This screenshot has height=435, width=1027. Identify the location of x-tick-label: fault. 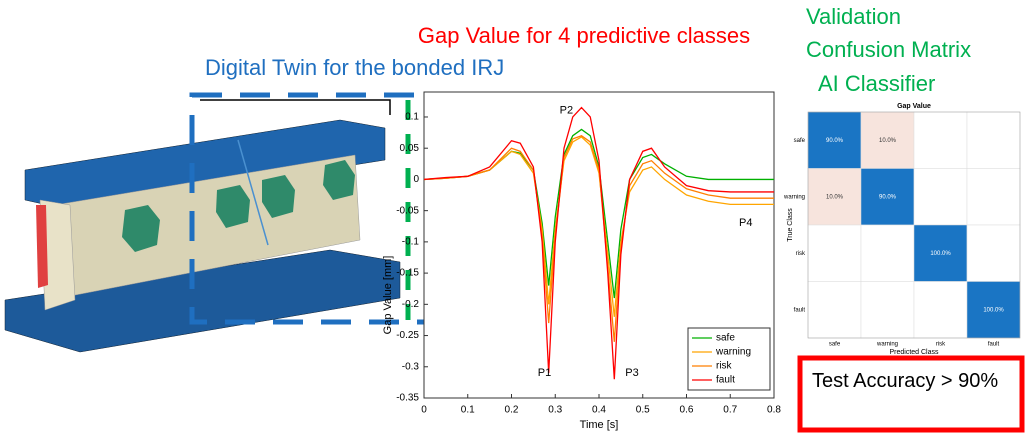
(994, 345).